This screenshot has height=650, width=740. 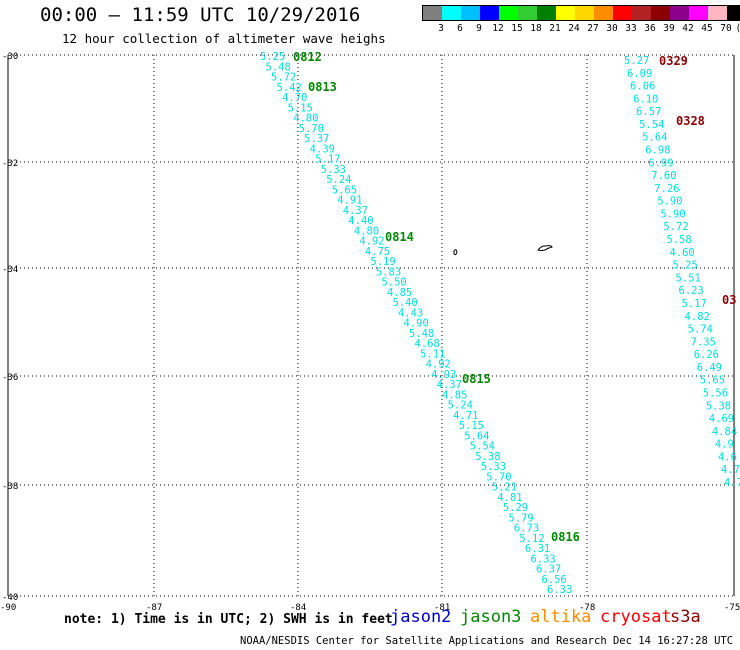 What do you see at coordinates (700, 330) in the screenshot?
I see `s3a-swh-value: 5.74` at bounding box center [700, 330].